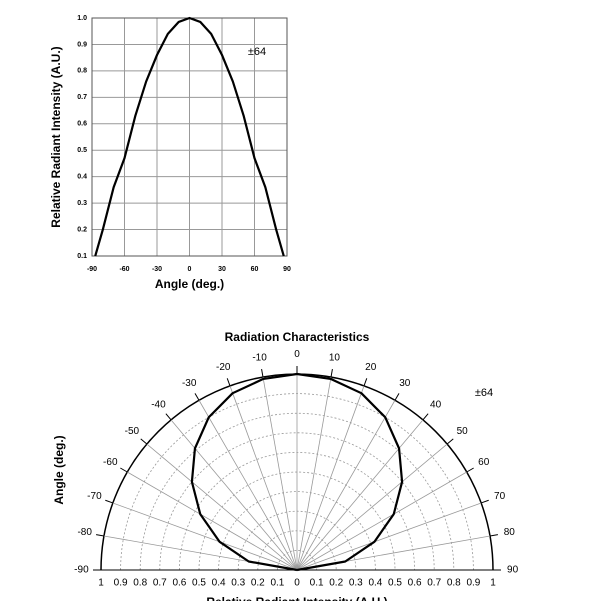 The height and width of the screenshot is (601, 592). I want to click on theta-tick-label: 30, so click(405, 383).